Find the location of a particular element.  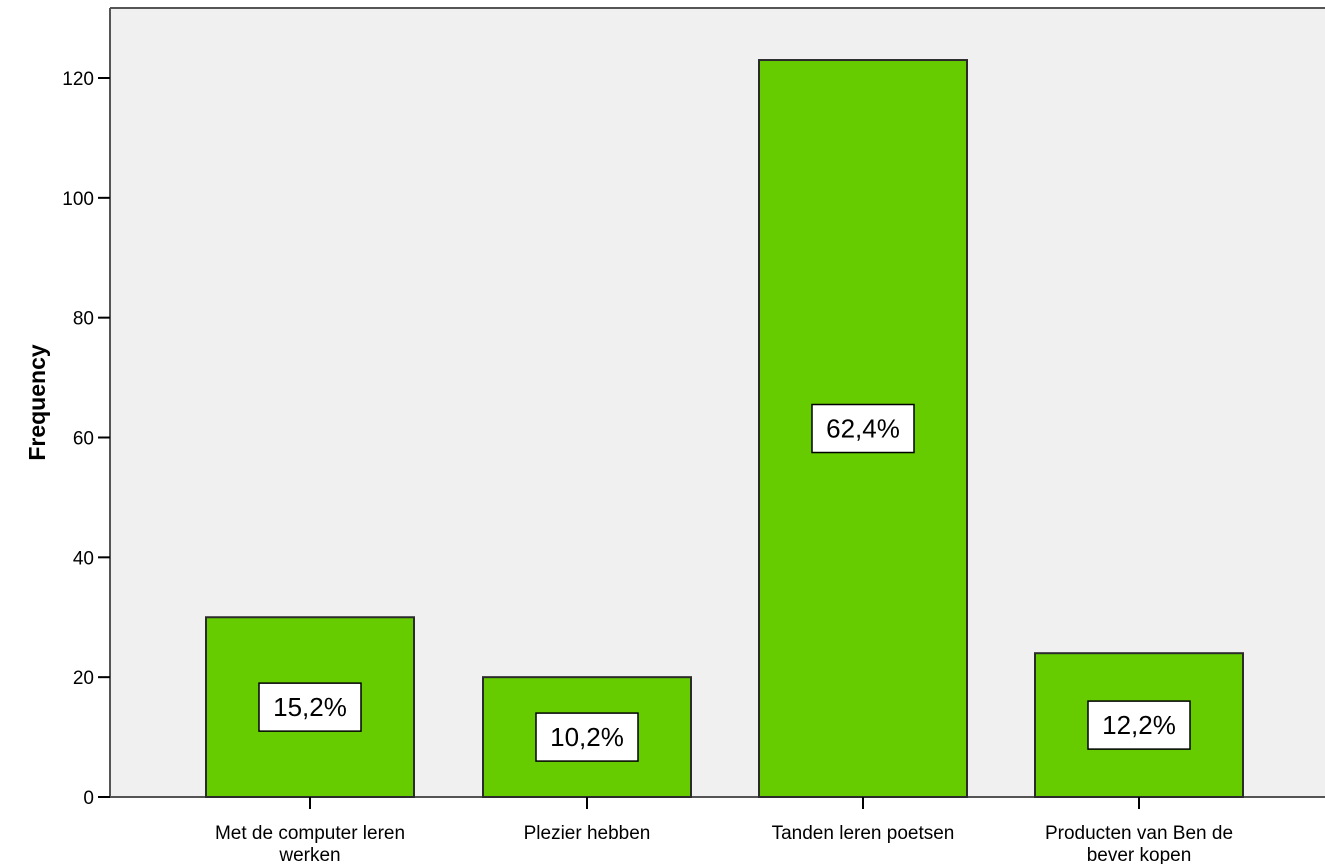

y-tick-label: 0 is located at coordinates (88, 798).